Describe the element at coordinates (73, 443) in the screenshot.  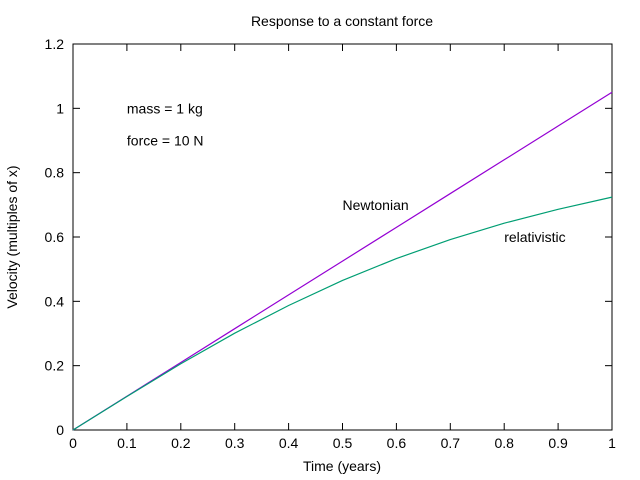
I see `x-tick-label: 0` at that location.